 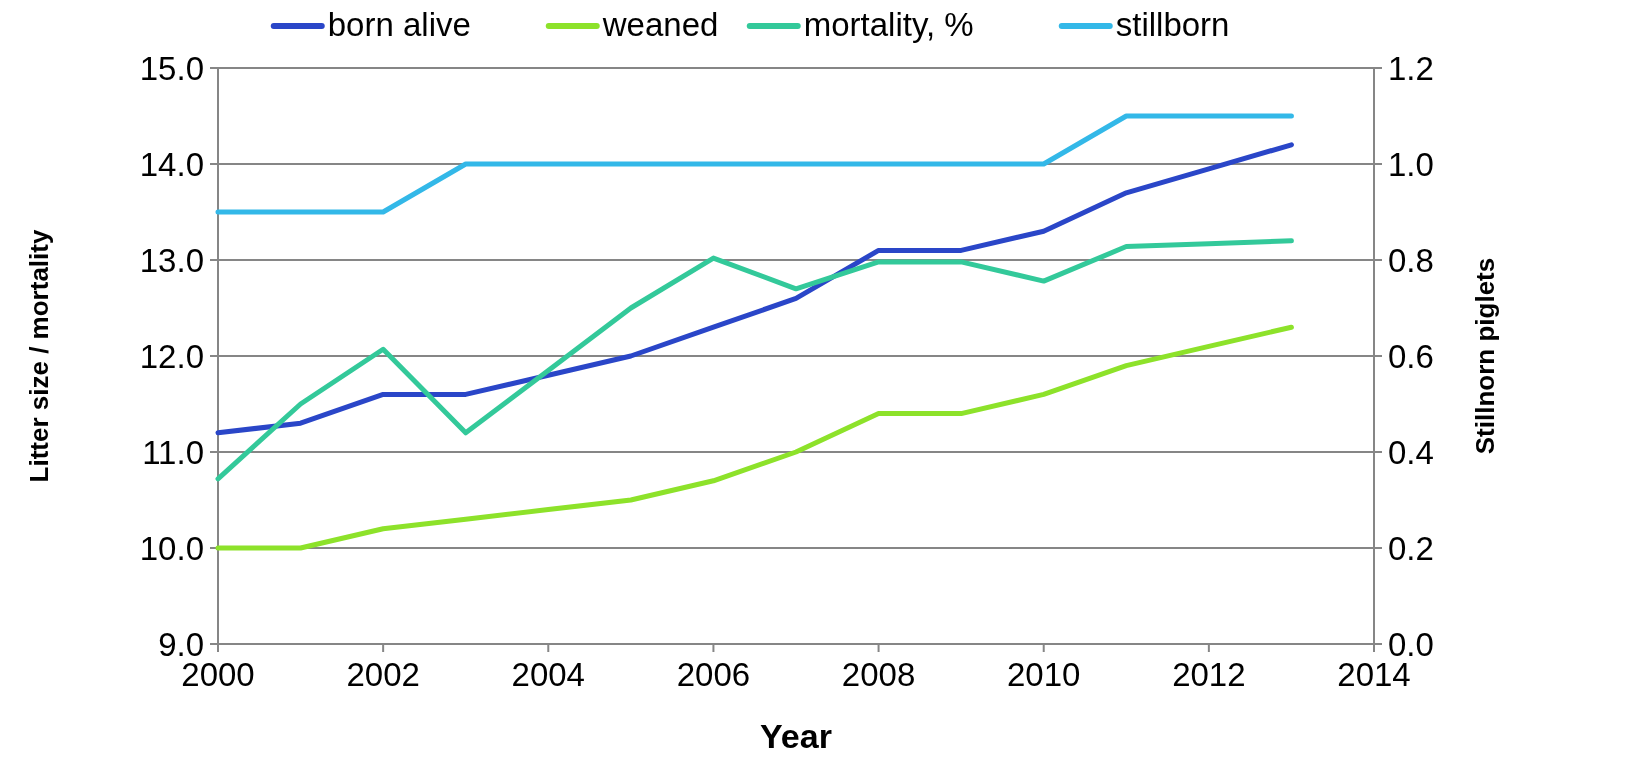 I want to click on y-tick-label: 15.0, so click(x=171, y=68).